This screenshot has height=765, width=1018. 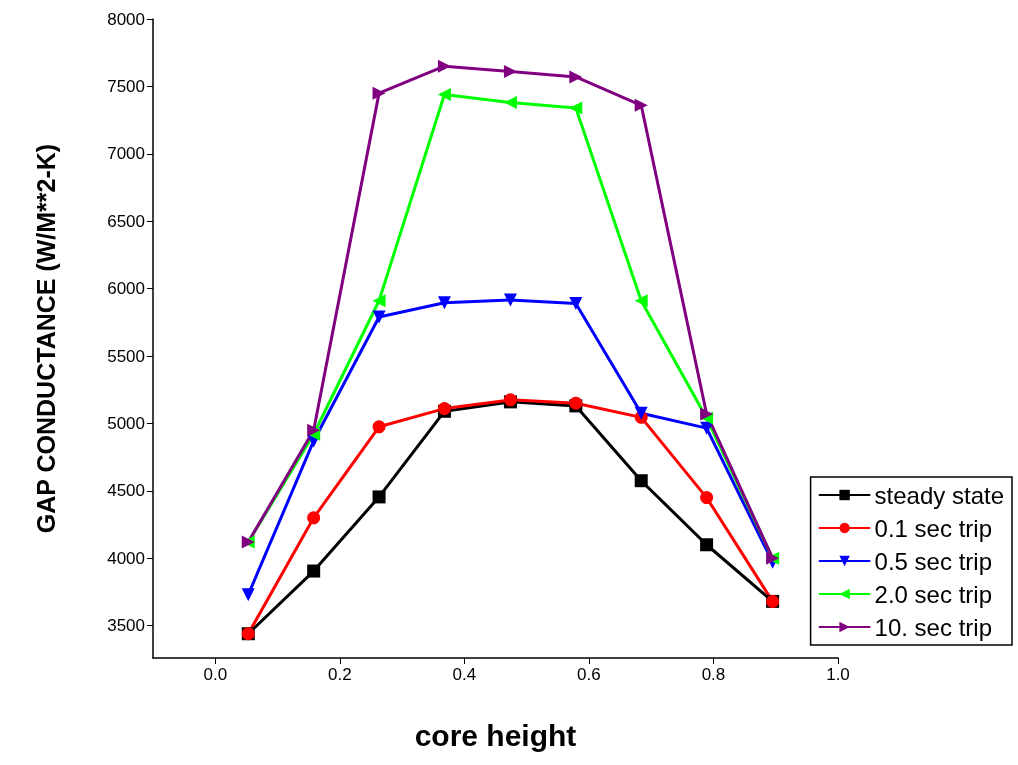 What do you see at coordinates (215, 674) in the screenshot?
I see `x-tick-label: 0.0` at bounding box center [215, 674].